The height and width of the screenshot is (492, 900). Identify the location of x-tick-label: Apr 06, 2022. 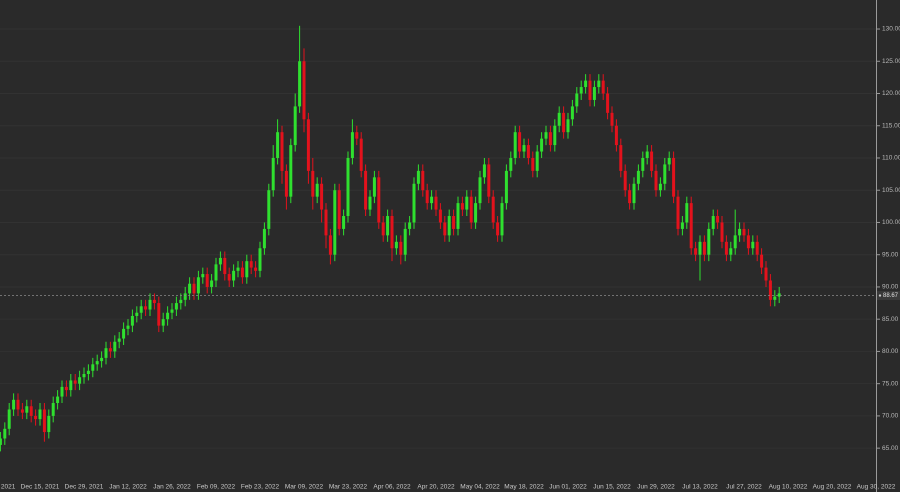
(392, 487).